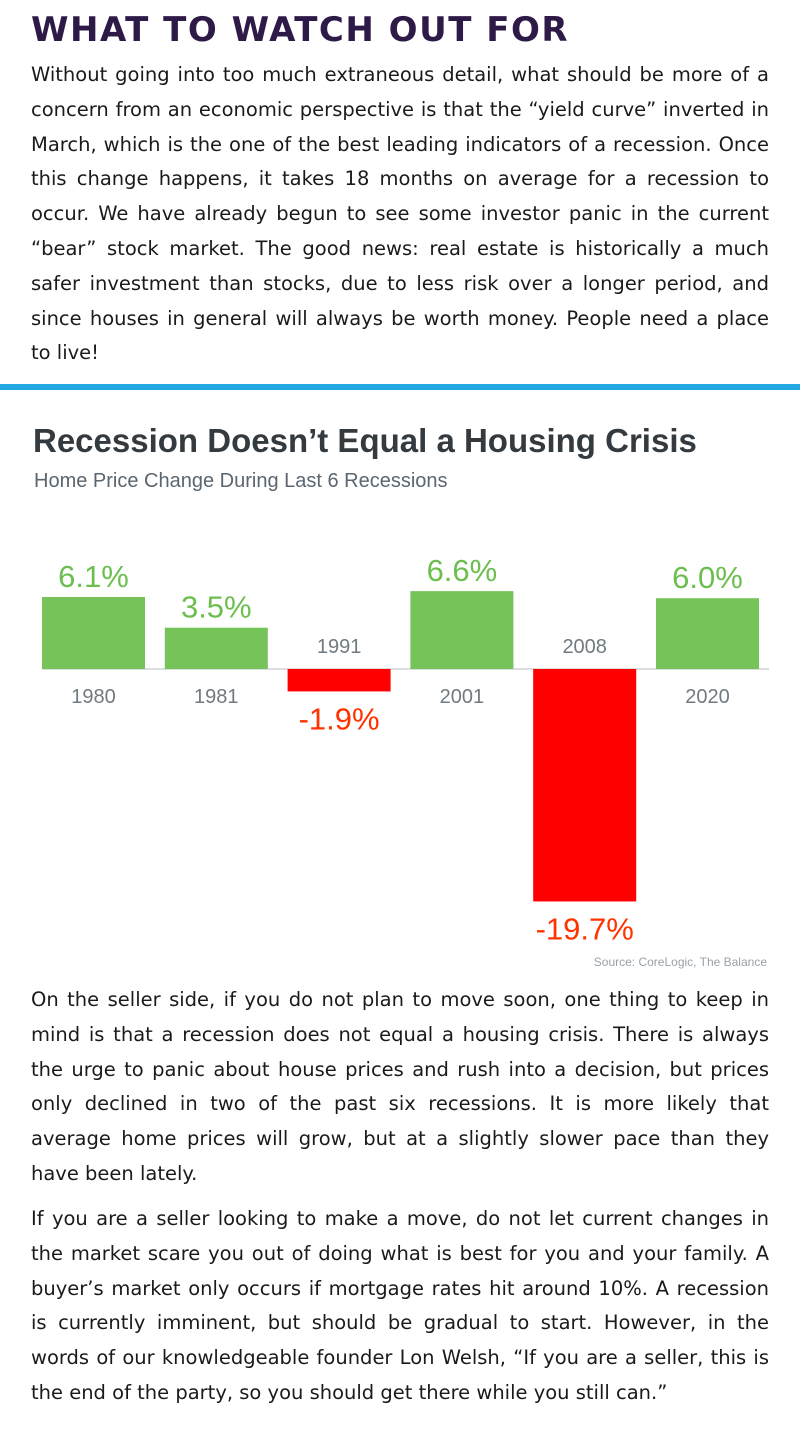 This screenshot has width=800, height=1456. What do you see at coordinates (680, 962) in the screenshot?
I see `chart-source: Source: CoreLogic, The Balance` at bounding box center [680, 962].